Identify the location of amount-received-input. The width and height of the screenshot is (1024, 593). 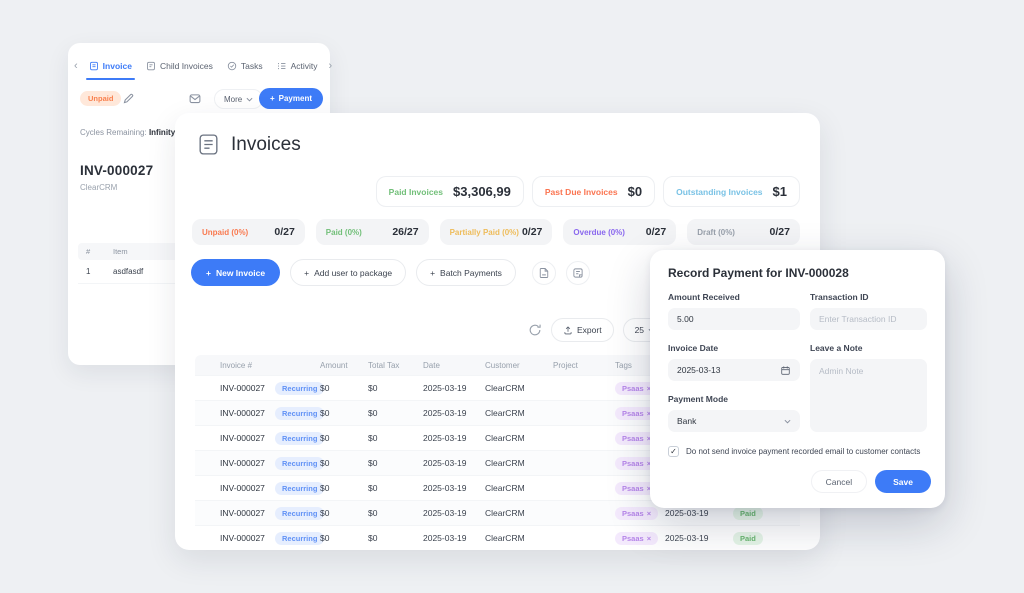
(734, 319).